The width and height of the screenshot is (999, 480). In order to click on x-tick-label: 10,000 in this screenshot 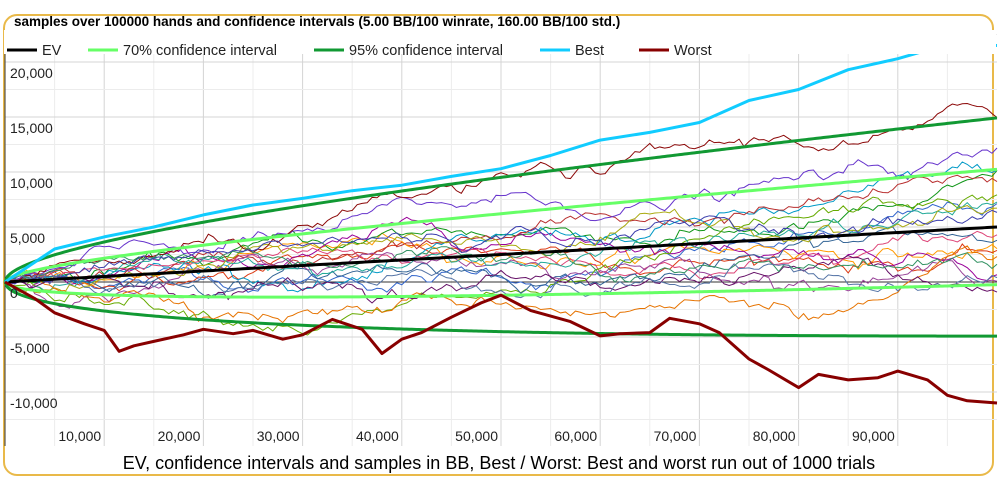, I will do `click(79, 436)`.